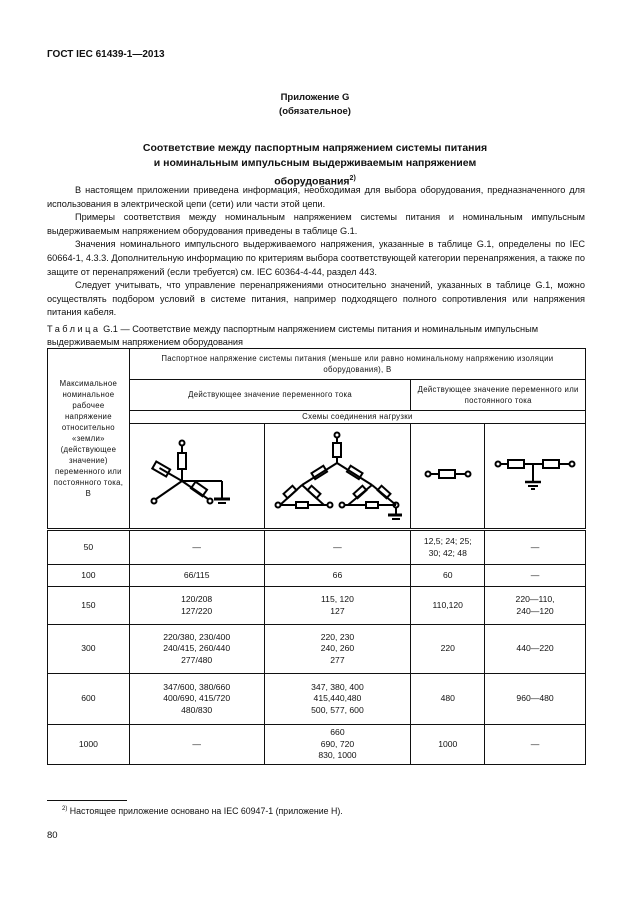  Describe the element at coordinates (448, 476) in the screenshot. I see `single-phase-icon` at that location.